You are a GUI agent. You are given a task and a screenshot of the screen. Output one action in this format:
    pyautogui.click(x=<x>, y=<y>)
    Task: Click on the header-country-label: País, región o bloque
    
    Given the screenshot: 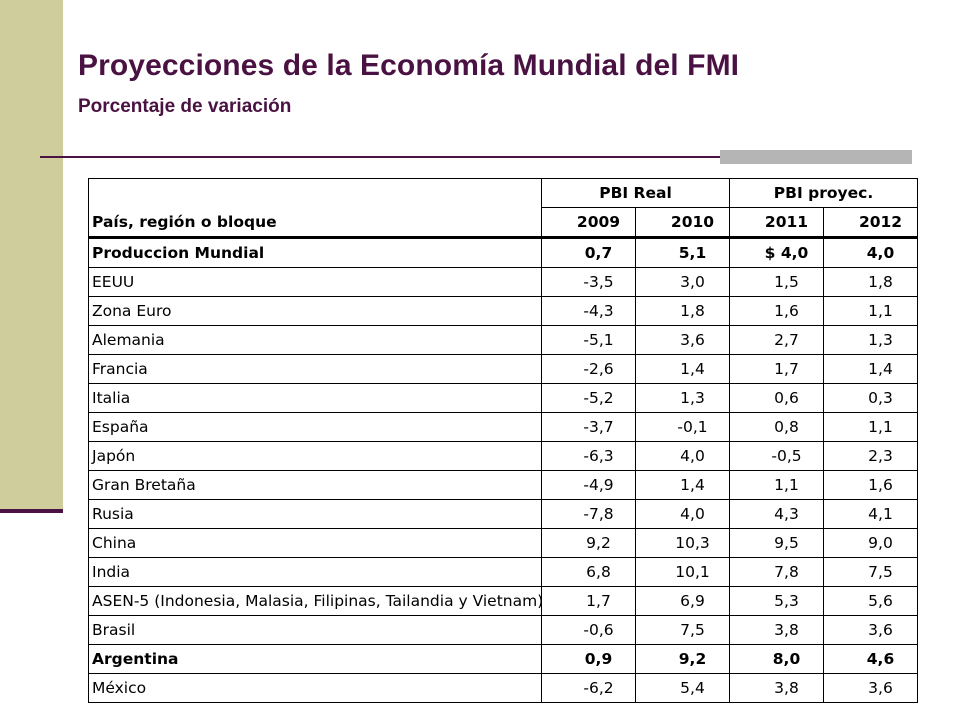 What is the action you would take?
    pyautogui.click(x=315, y=223)
    